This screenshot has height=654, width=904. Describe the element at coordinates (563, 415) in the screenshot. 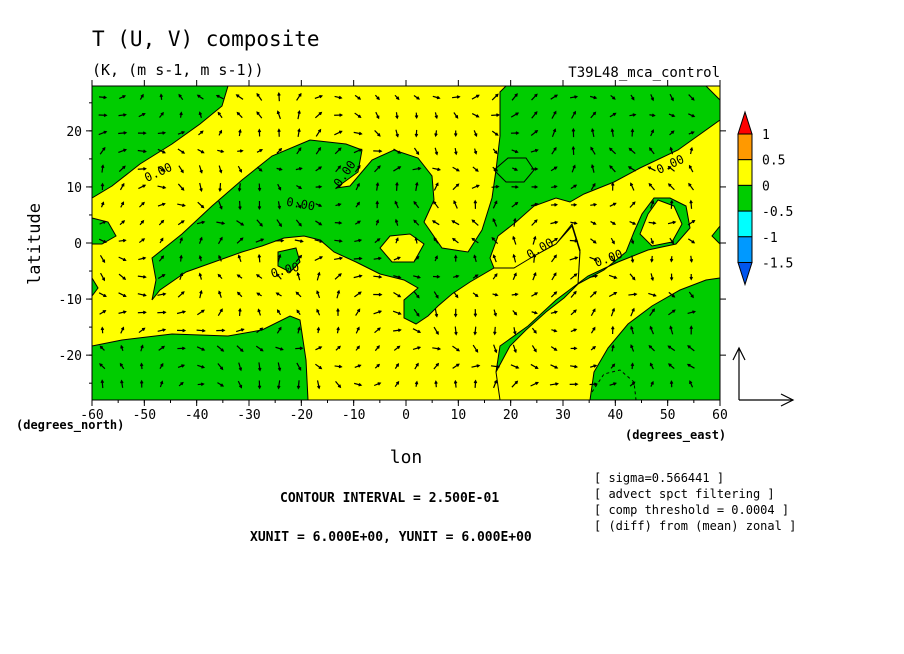

I see `x-tick-label: 30` at that location.